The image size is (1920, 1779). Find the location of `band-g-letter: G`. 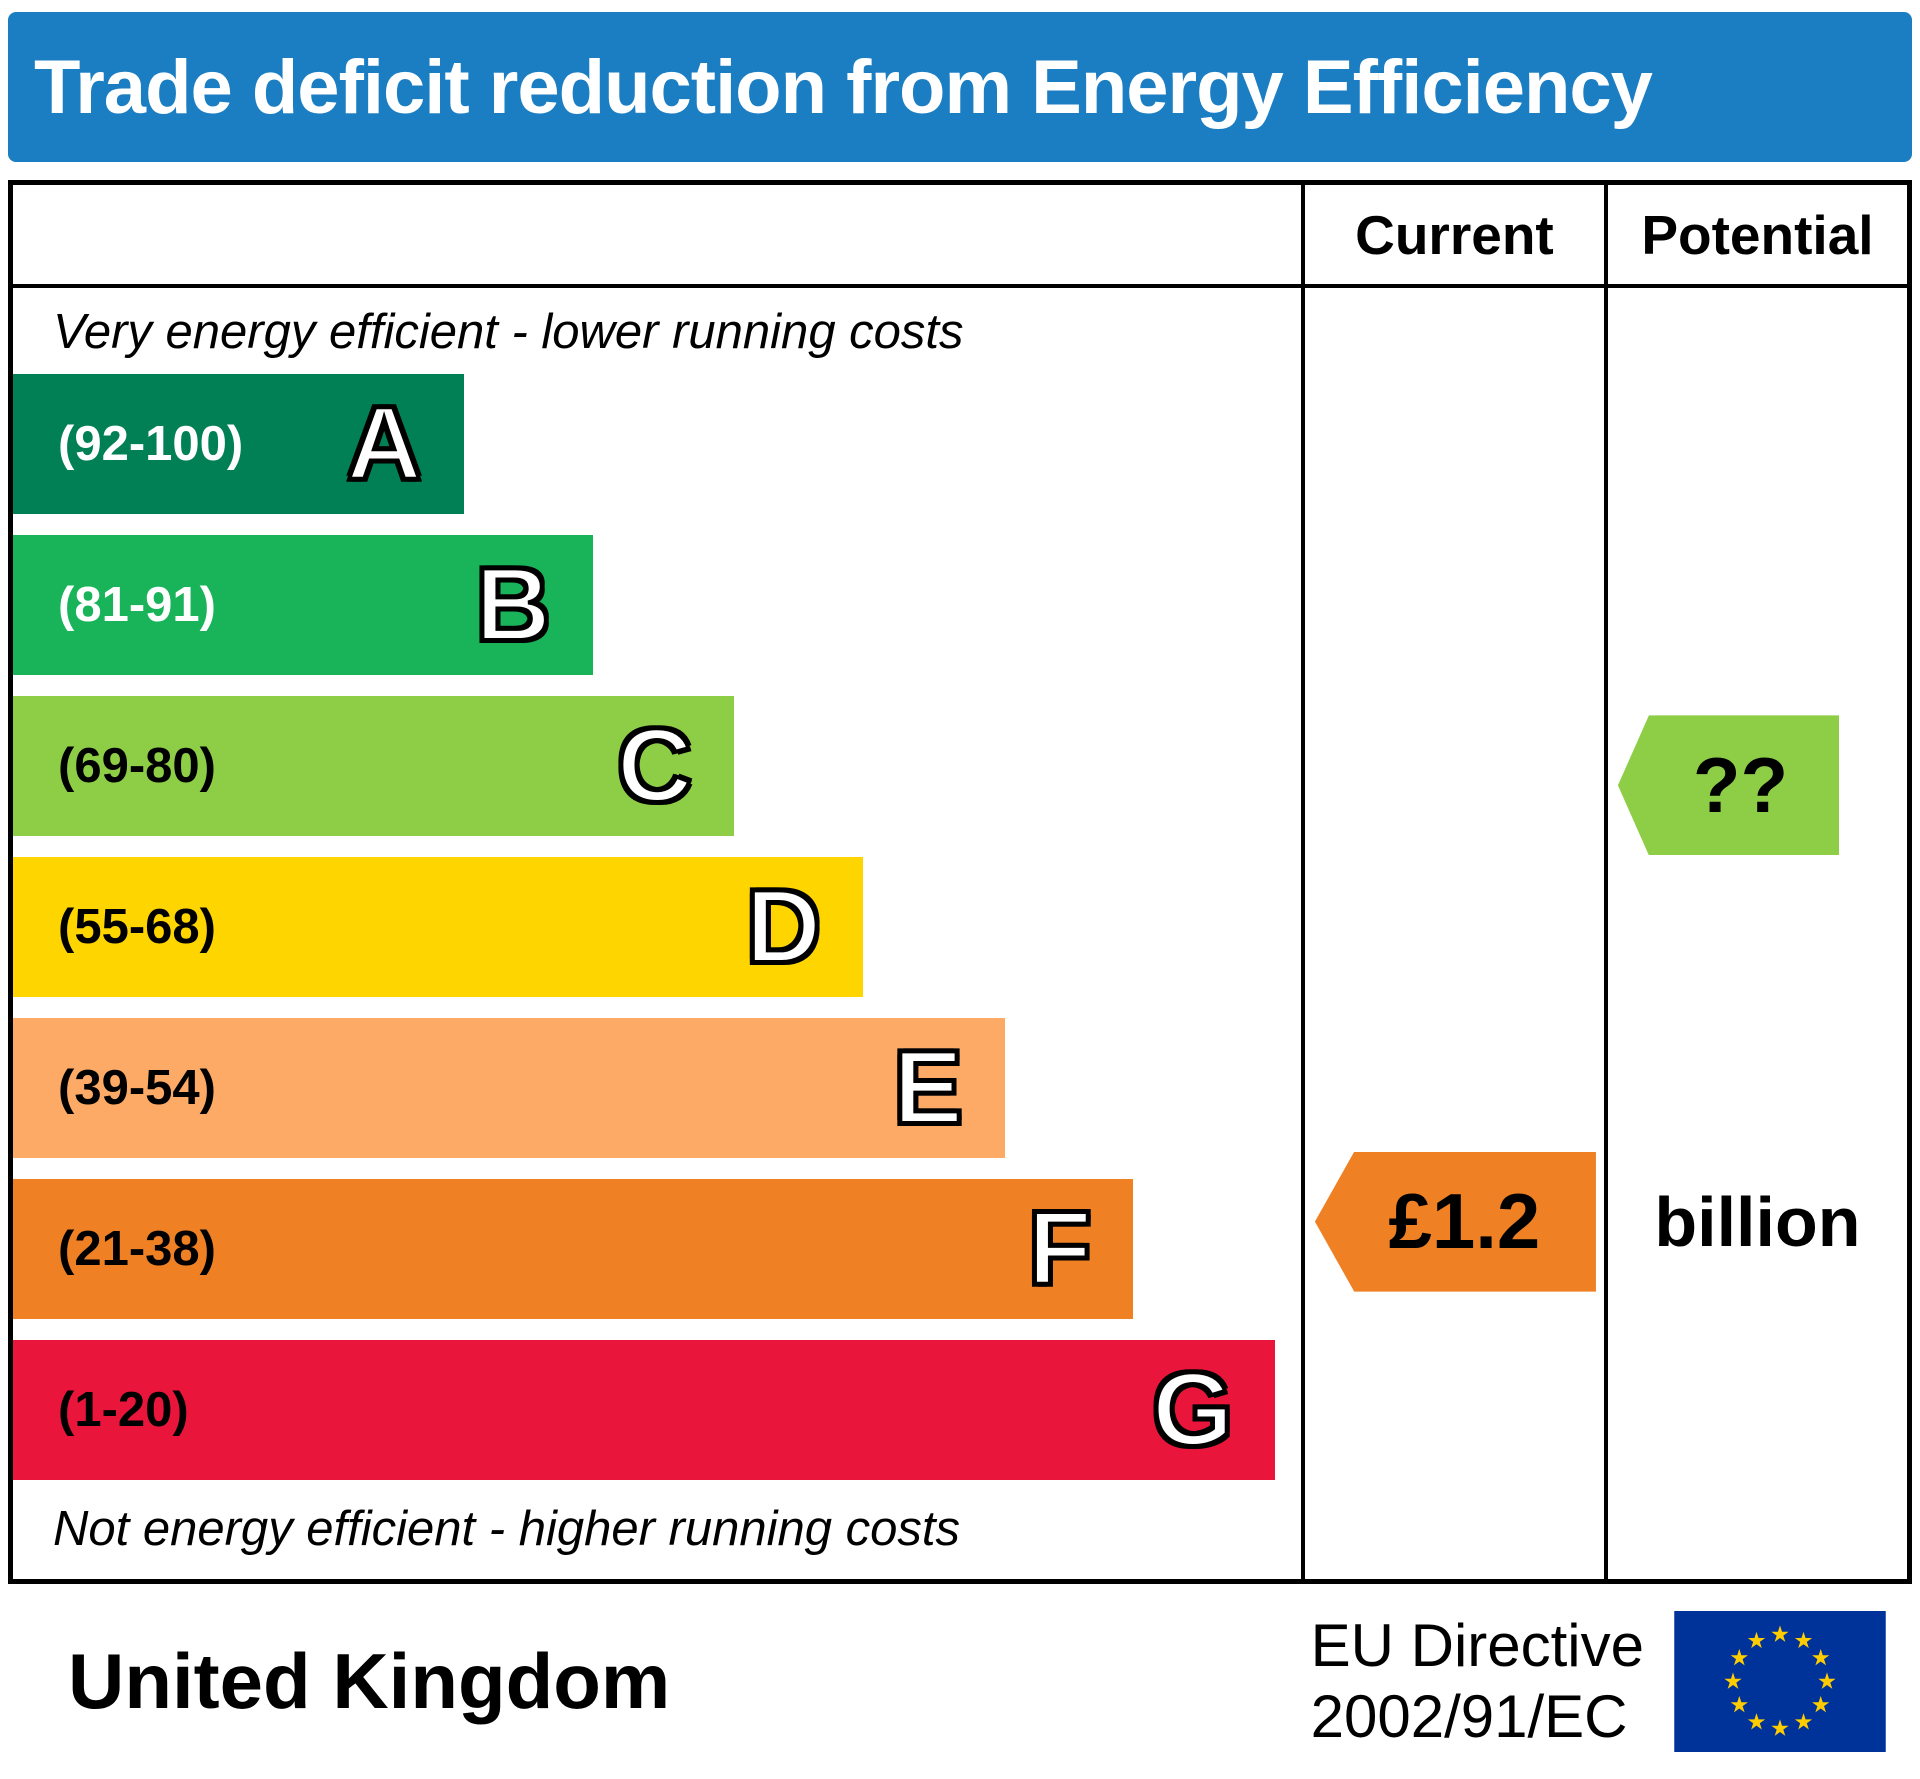

band-g-letter: G is located at coordinates (1192, 1410).